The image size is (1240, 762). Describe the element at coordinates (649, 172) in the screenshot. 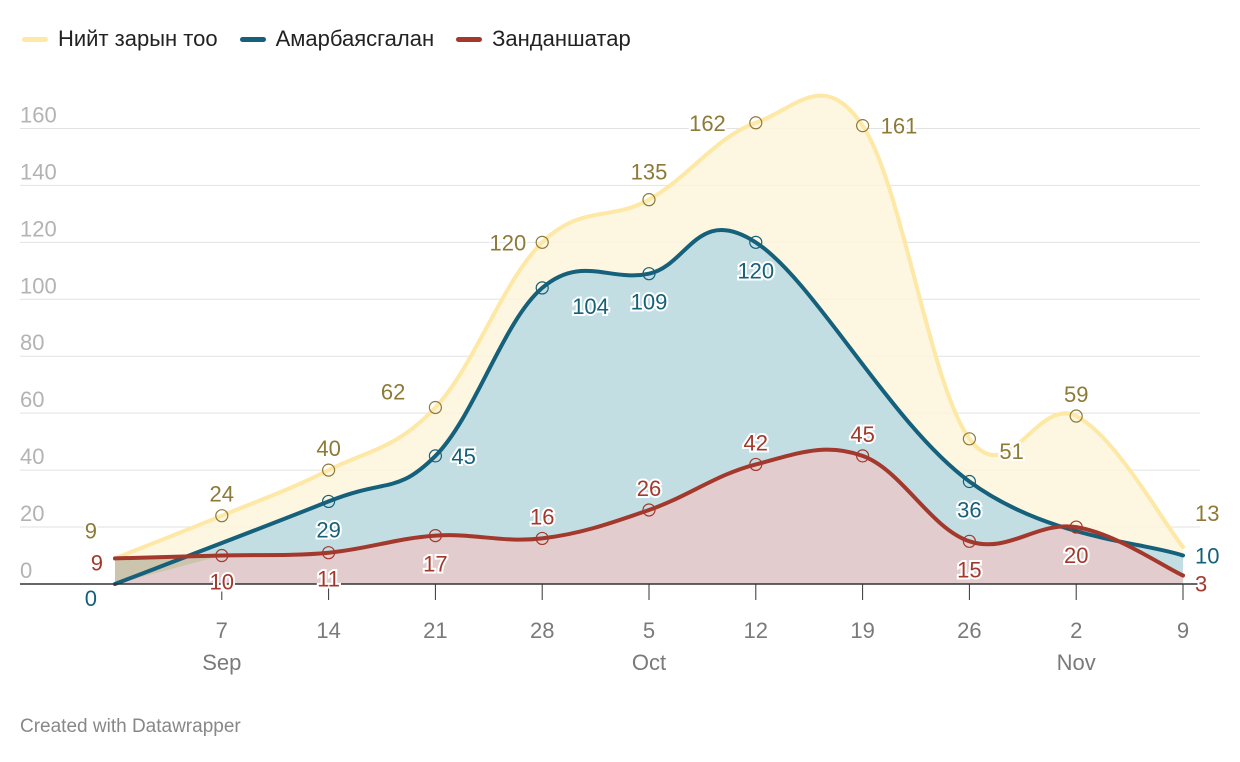

I see `data-label: 135` at that location.